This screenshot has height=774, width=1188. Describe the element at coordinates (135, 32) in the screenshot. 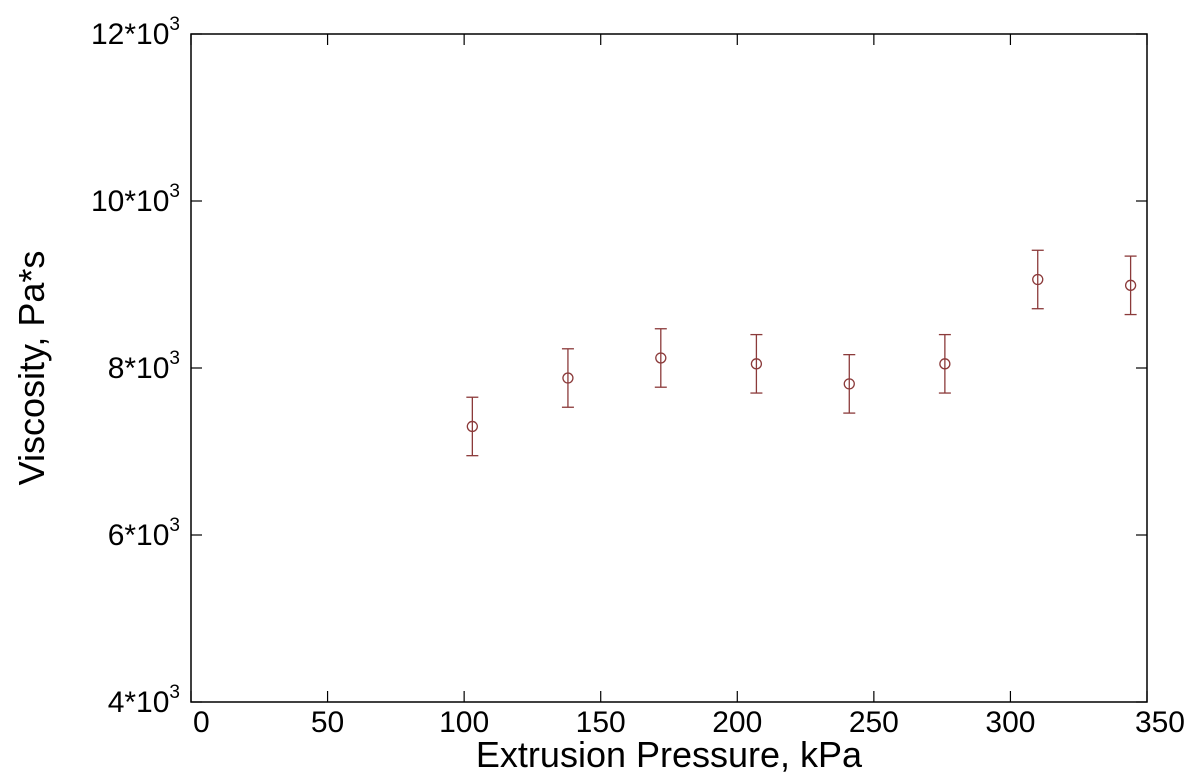

I see `y-tick-label: 12*103` at that location.